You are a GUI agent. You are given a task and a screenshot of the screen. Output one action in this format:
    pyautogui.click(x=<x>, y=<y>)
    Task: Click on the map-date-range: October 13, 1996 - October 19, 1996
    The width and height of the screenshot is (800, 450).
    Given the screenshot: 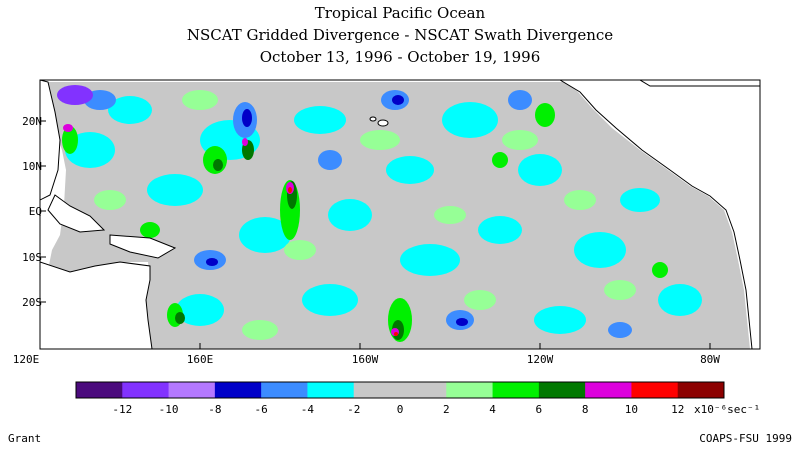 What is the action you would take?
    pyautogui.click(x=400, y=57)
    